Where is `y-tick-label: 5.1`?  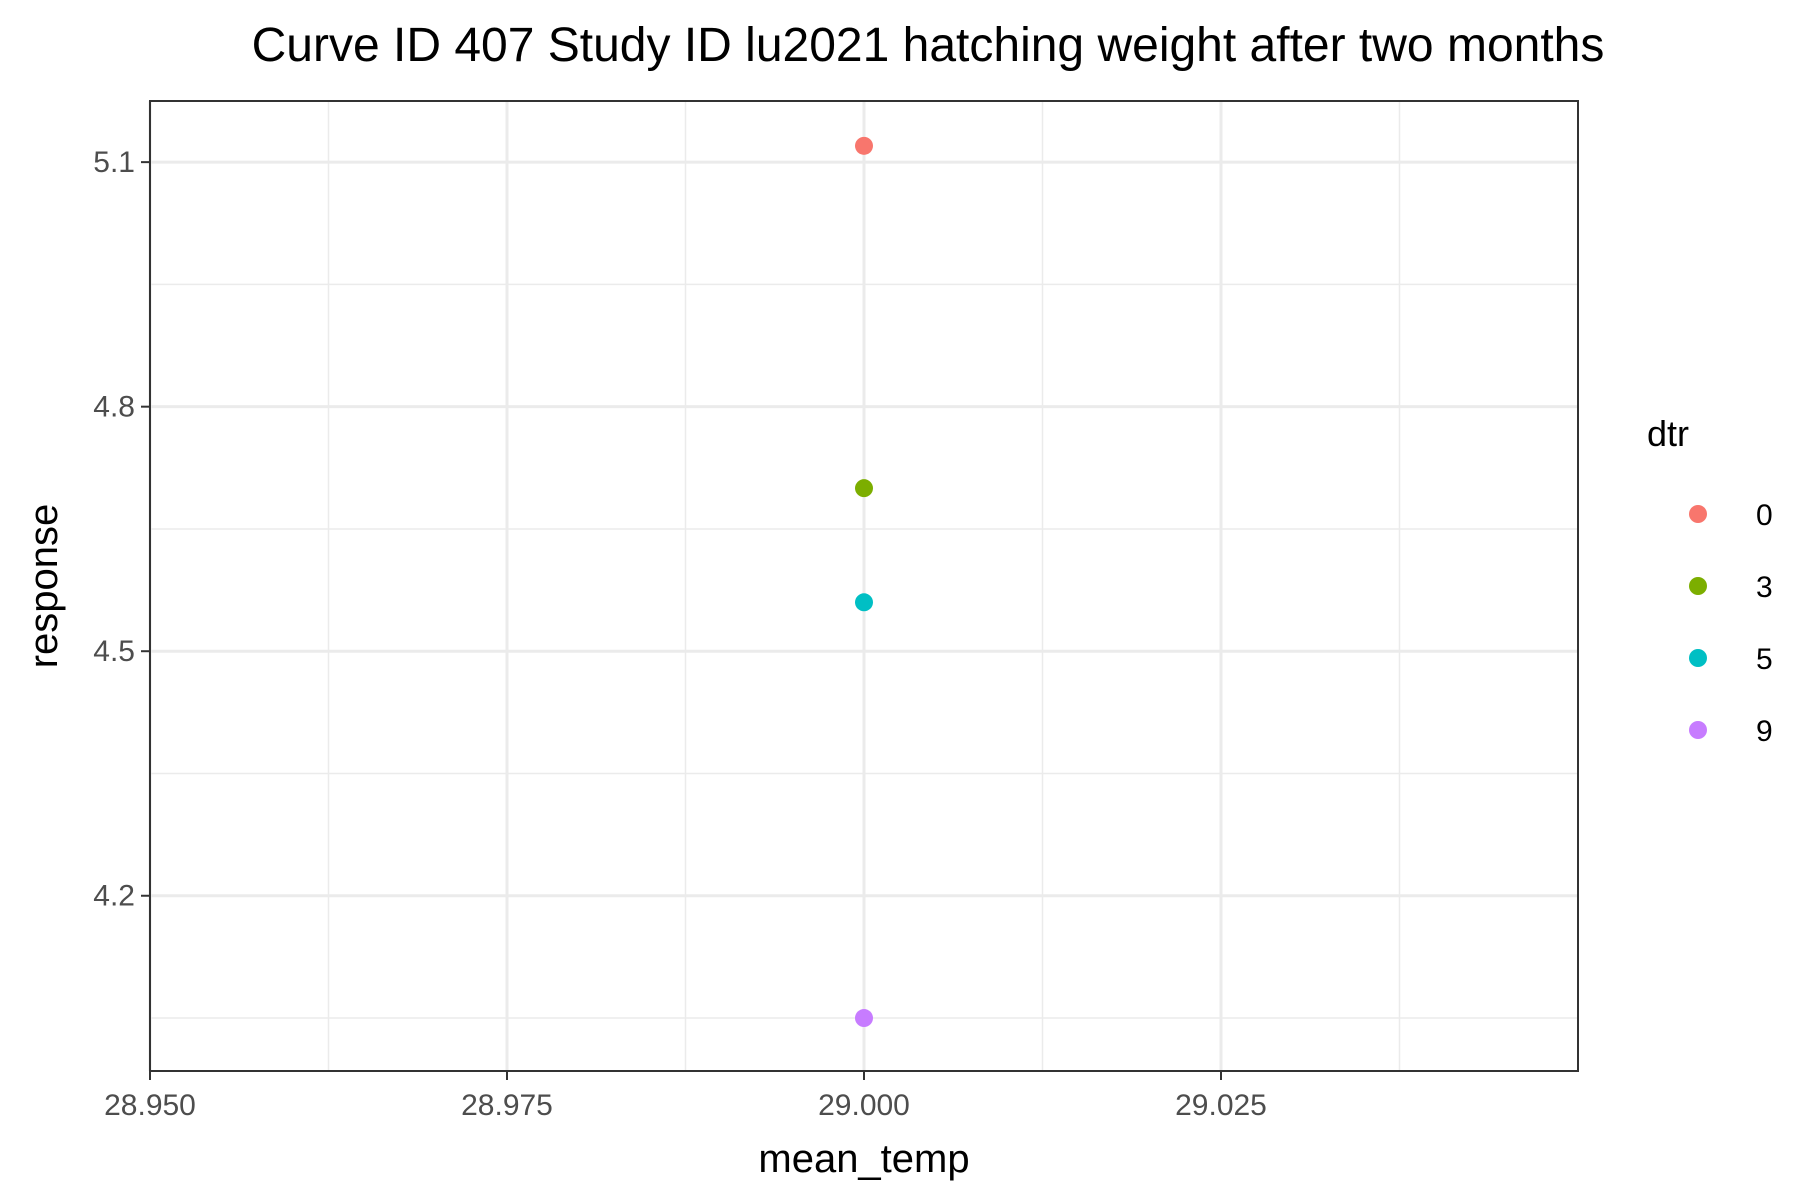 y-tick-label: 5.1 is located at coordinates (114, 162).